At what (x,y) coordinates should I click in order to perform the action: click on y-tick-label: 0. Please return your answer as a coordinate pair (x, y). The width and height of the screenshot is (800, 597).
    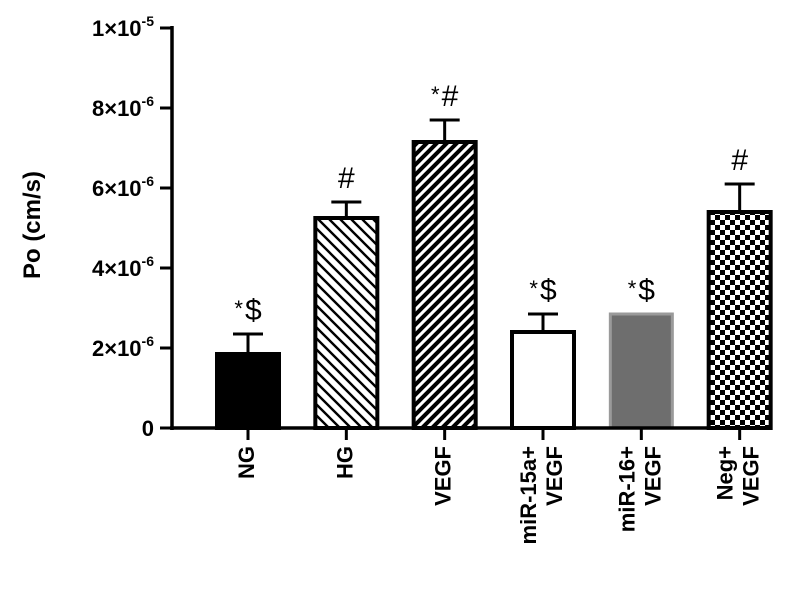
    Looking at the image, I should click on (148, 428).